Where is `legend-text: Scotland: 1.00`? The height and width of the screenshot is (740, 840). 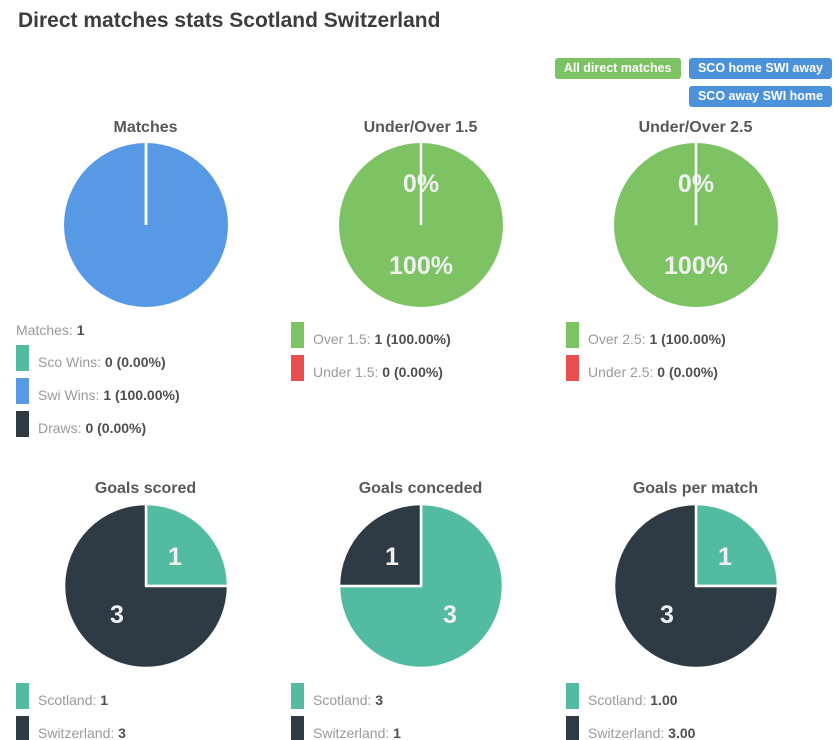 legend-text: Scotland: 1.00 is located at coordinates (633, 700).